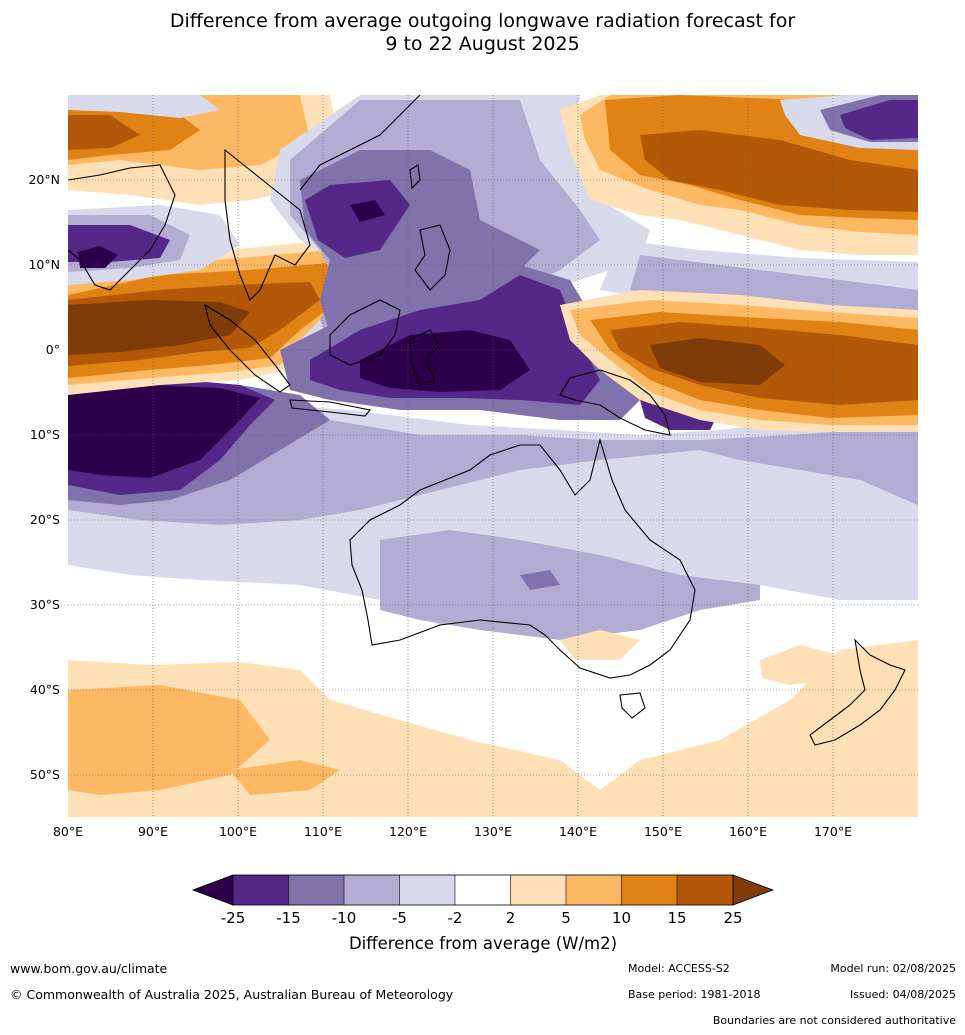  I want to click on title-line-2: 9 to 22 August 2025, so click(482, 44).